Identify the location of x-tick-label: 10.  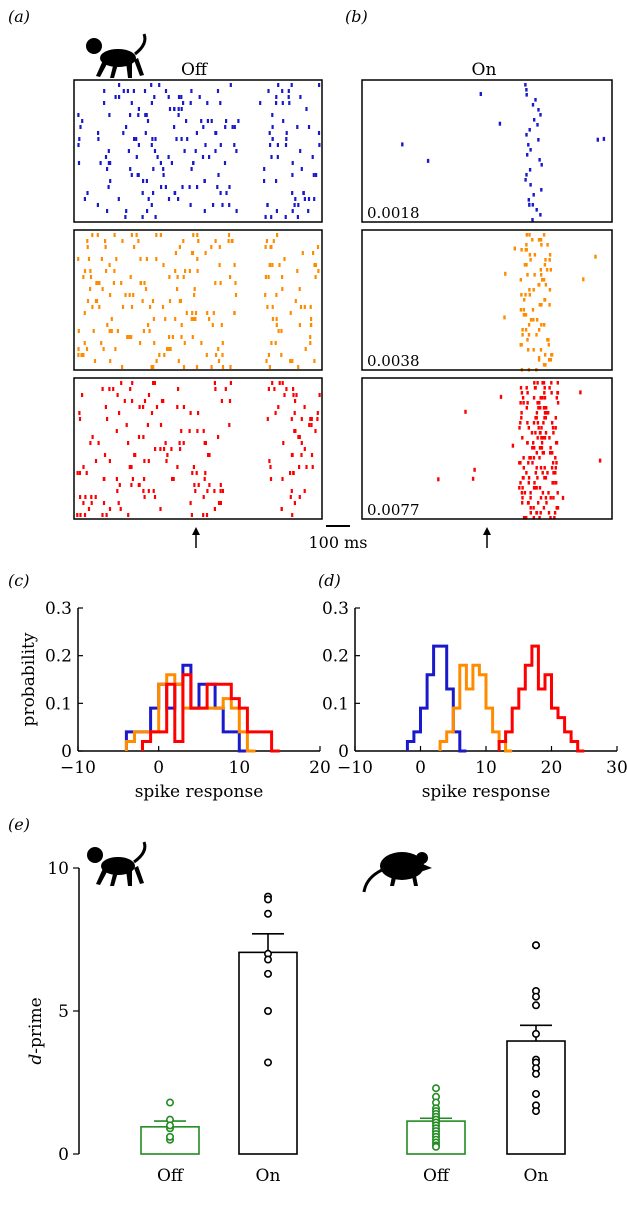
(486, 768).